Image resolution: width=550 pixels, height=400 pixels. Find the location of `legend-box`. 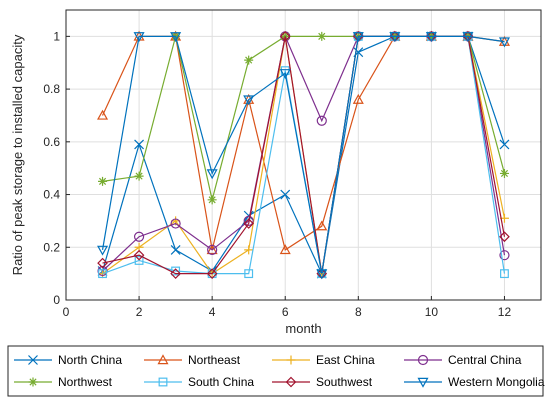

legend-box is located at coordinates (275, 371).